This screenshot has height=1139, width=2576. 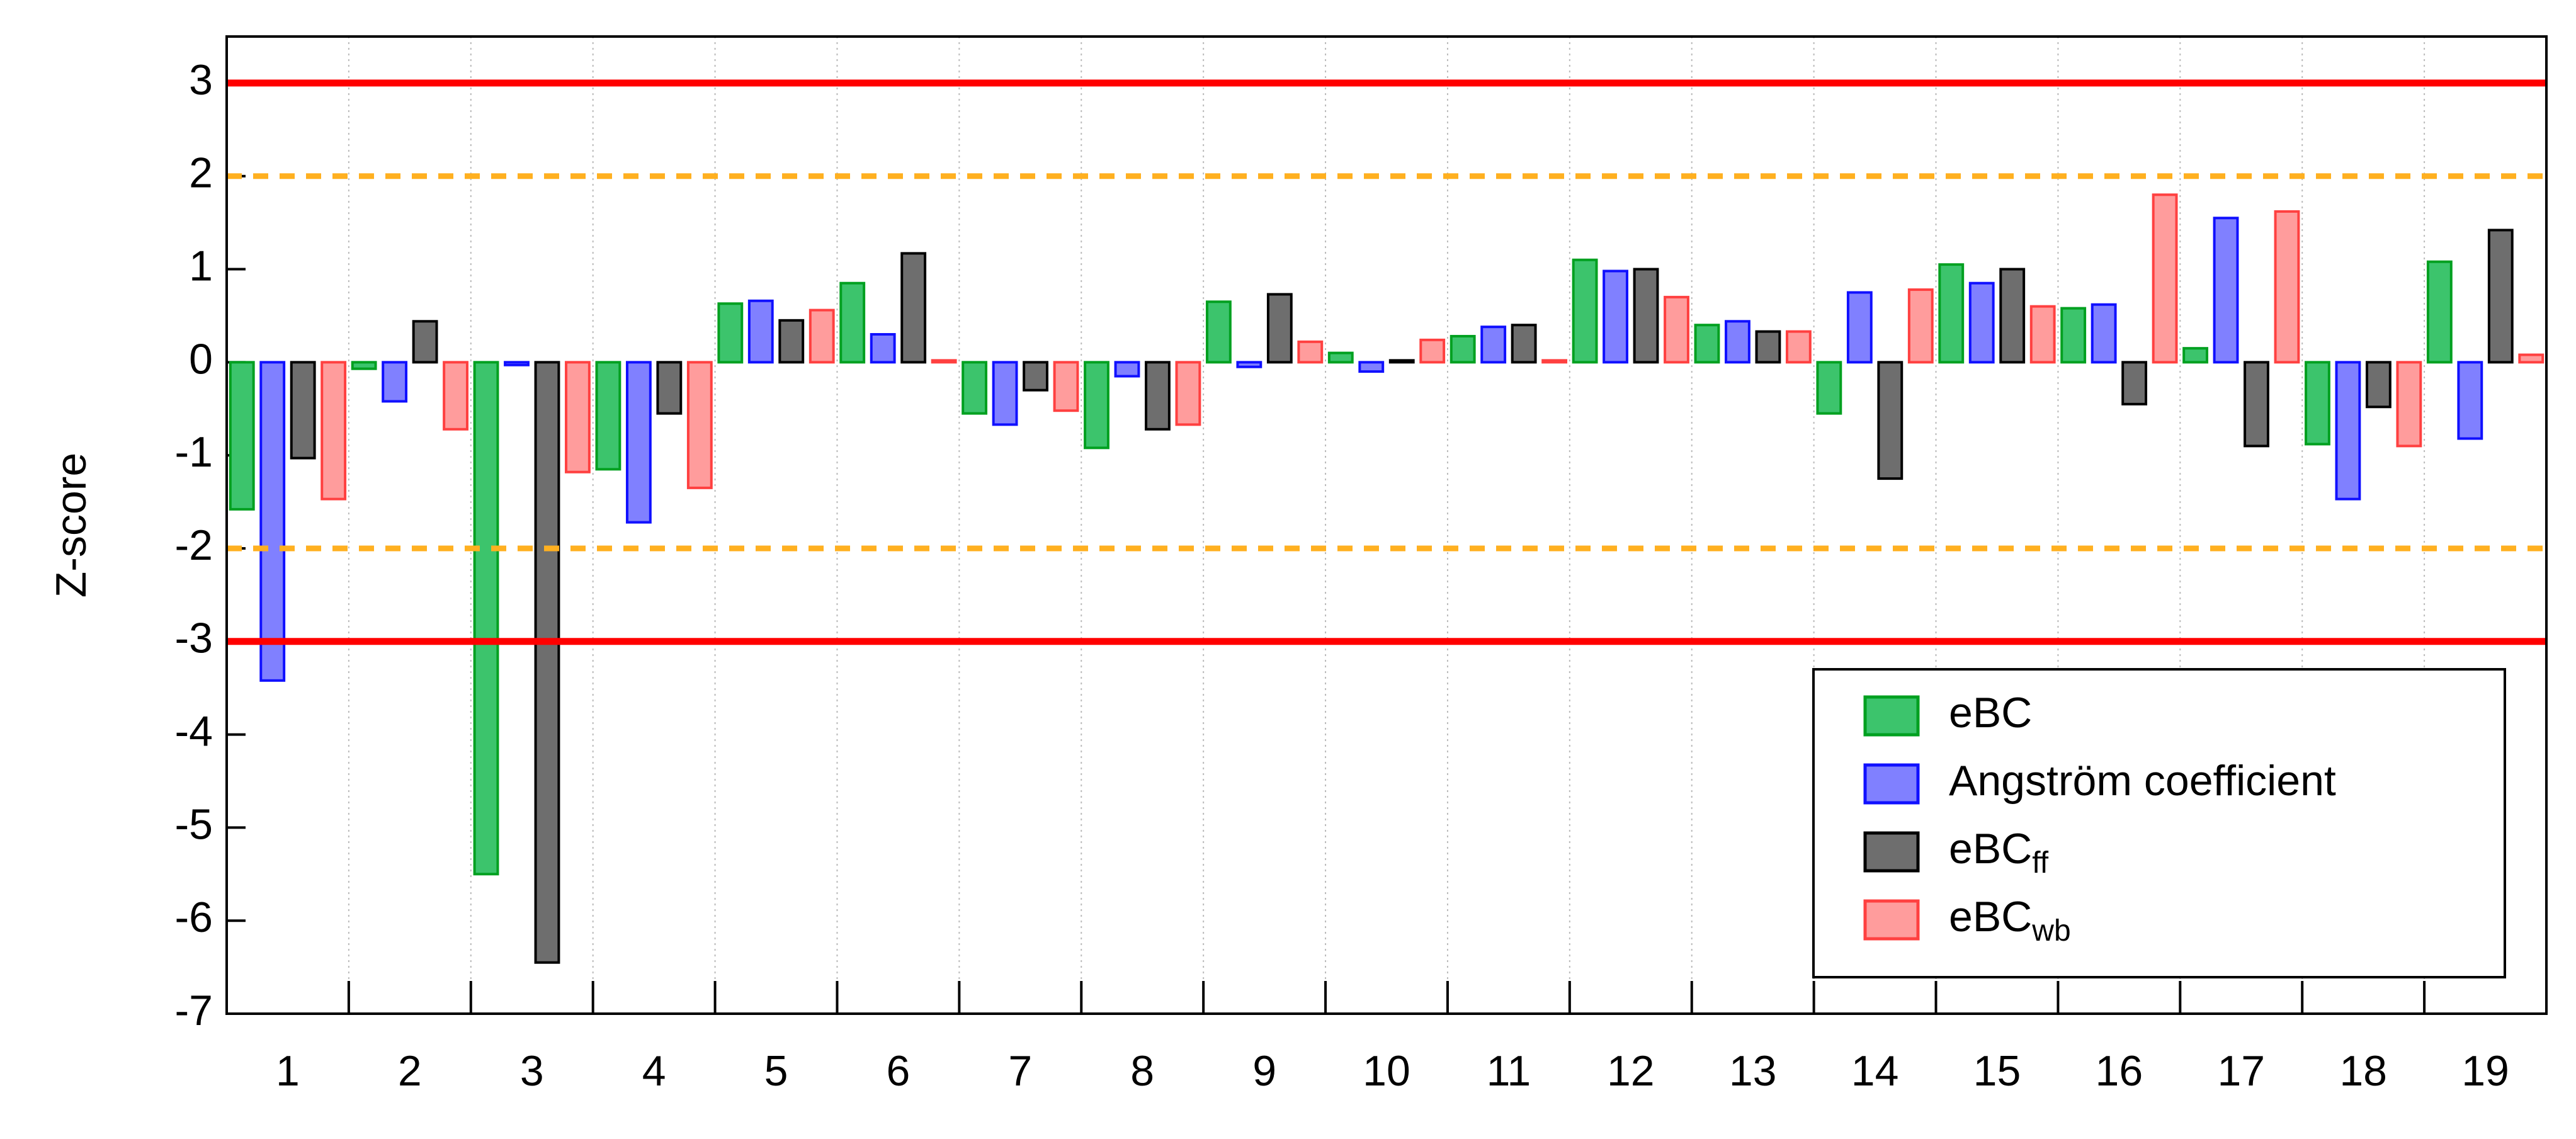 I want to click on x-tick-label: 6, so click(x=899, y=1071).